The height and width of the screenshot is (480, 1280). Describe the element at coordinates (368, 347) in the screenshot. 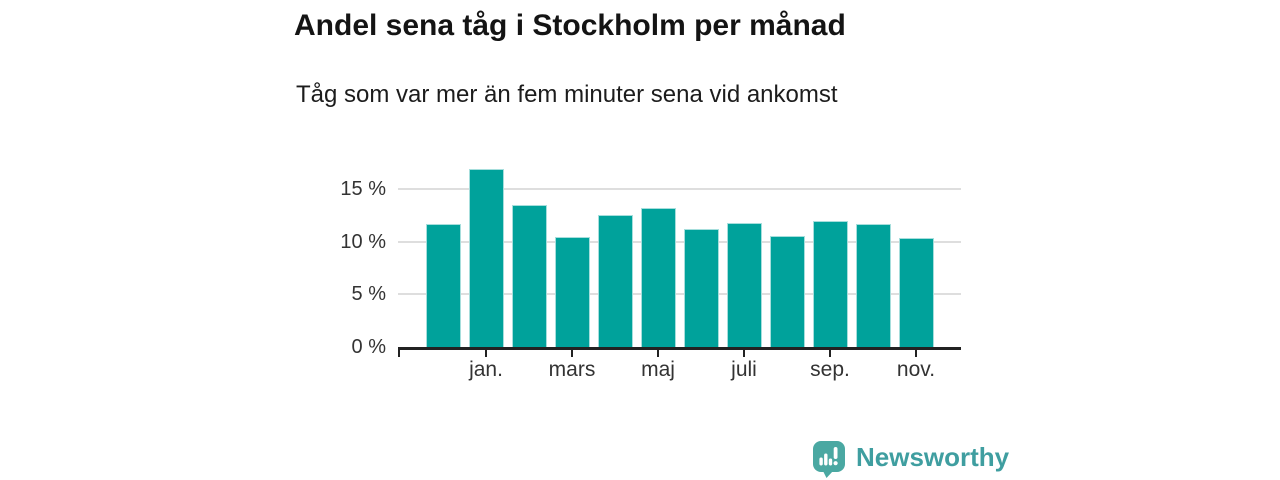

I see `y-axis-tick-label: 0 %` at that location.